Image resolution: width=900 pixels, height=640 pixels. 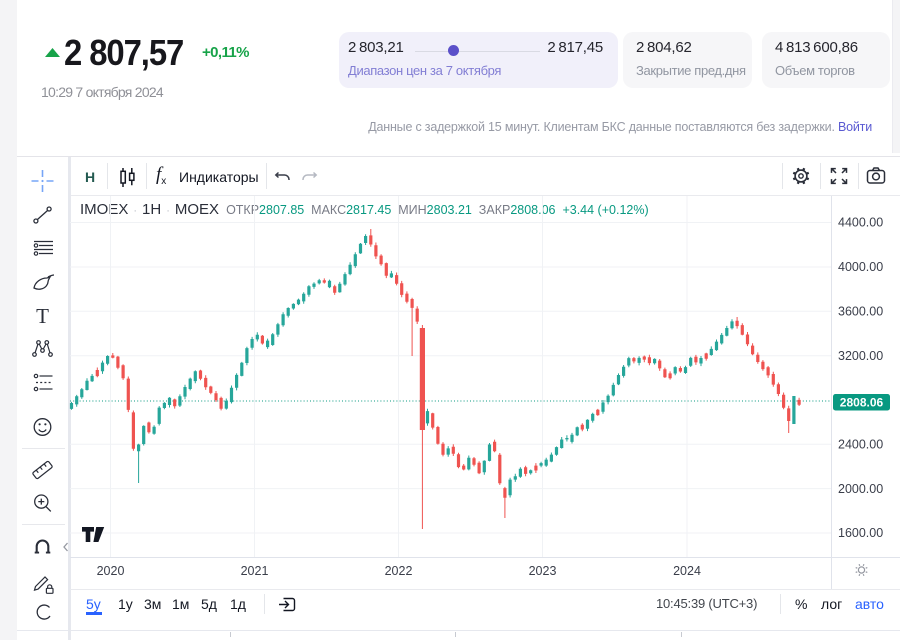 I want to click on svg-text: 2020, so click(x=111, y=571).